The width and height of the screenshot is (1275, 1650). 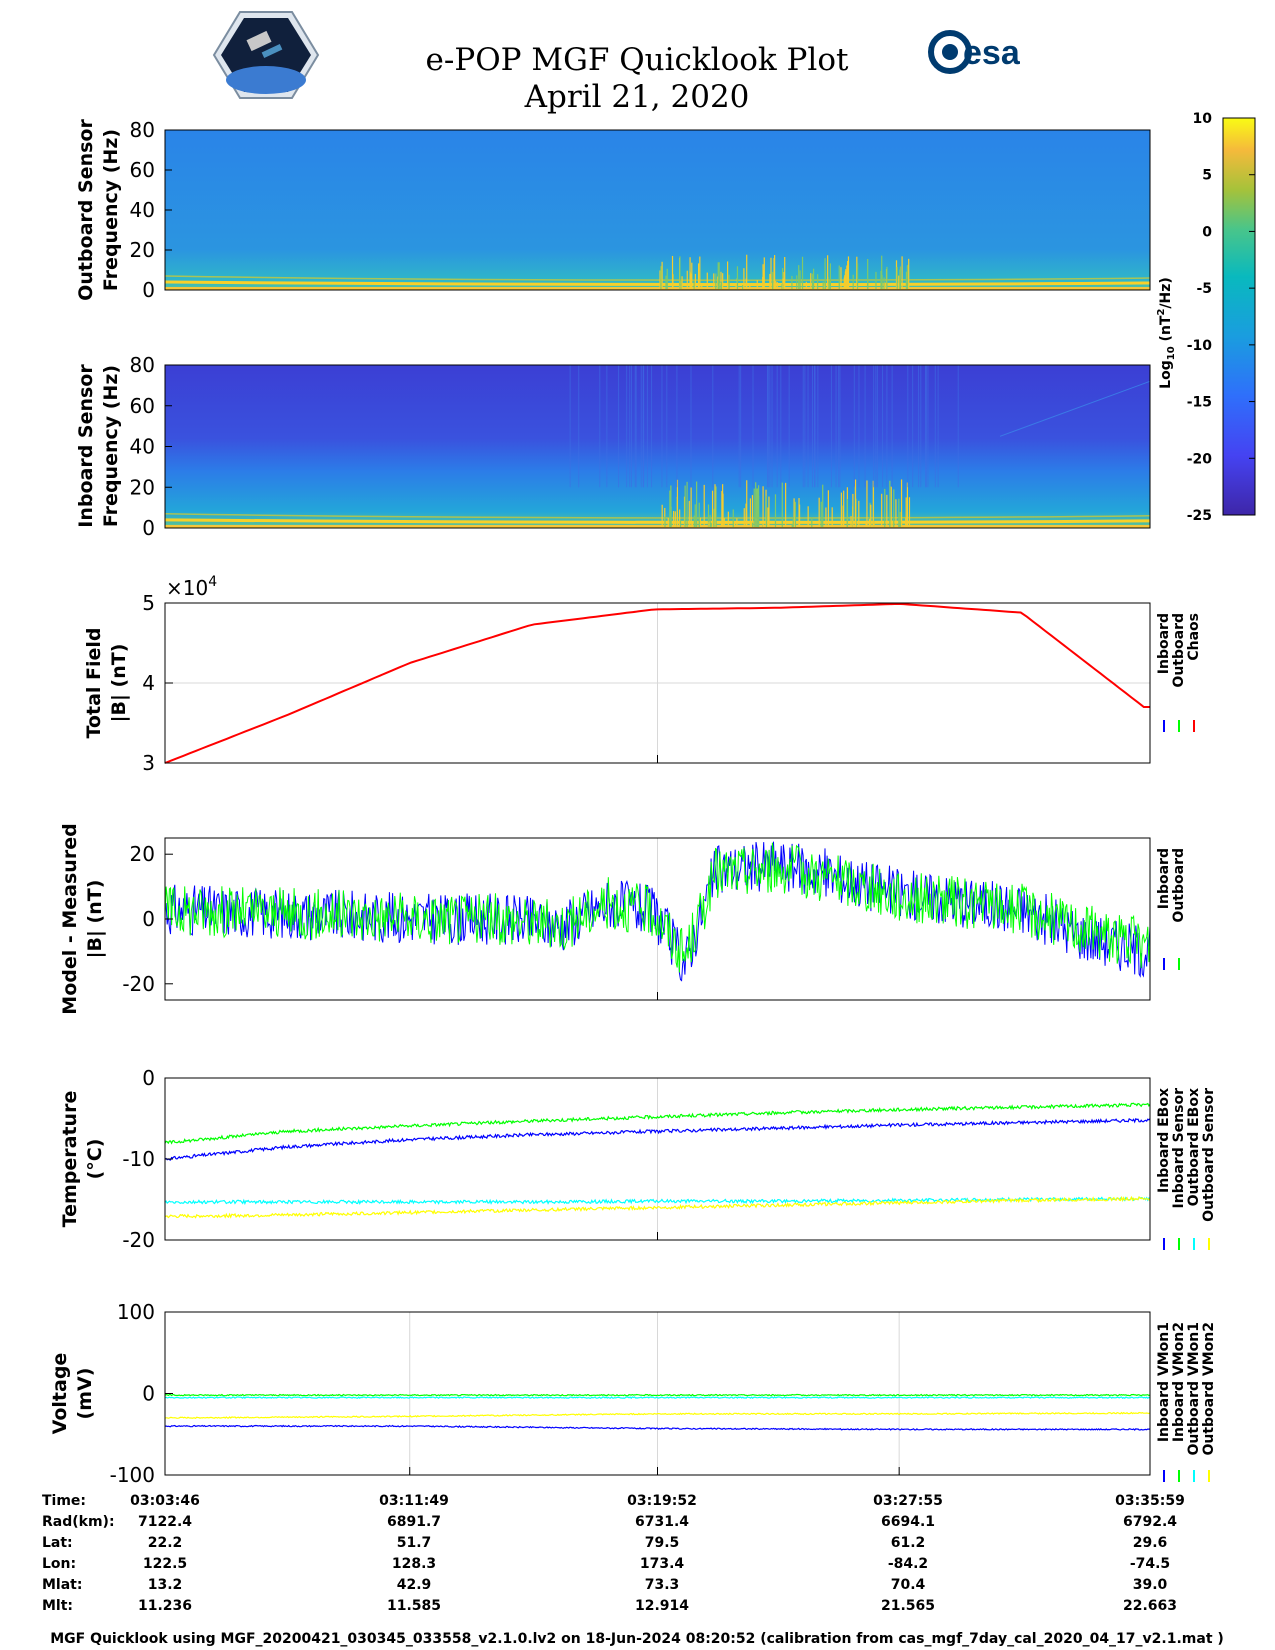 I want to click on legend-entry: Chaos, so click(x=1194, y=637).